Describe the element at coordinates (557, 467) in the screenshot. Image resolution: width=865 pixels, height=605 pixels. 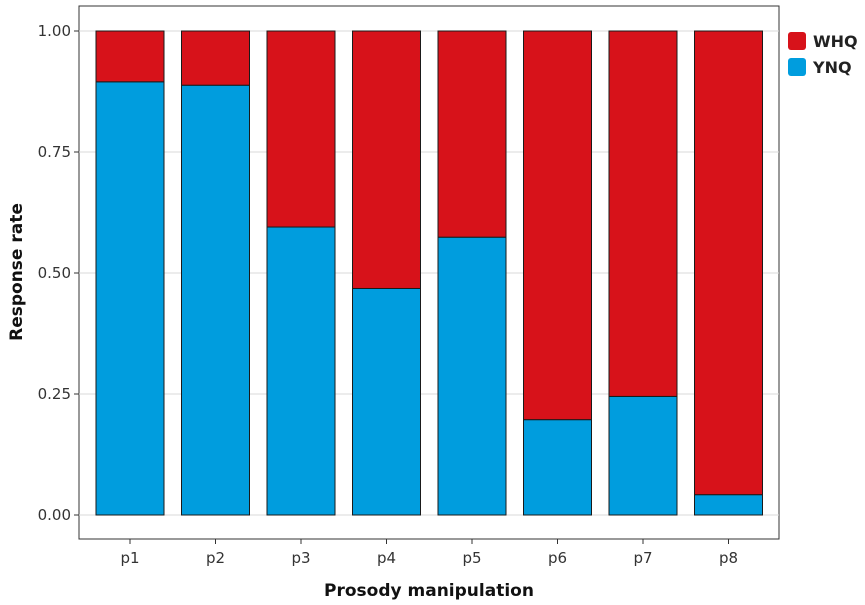
I see `bar-ynq-p6` at that location.